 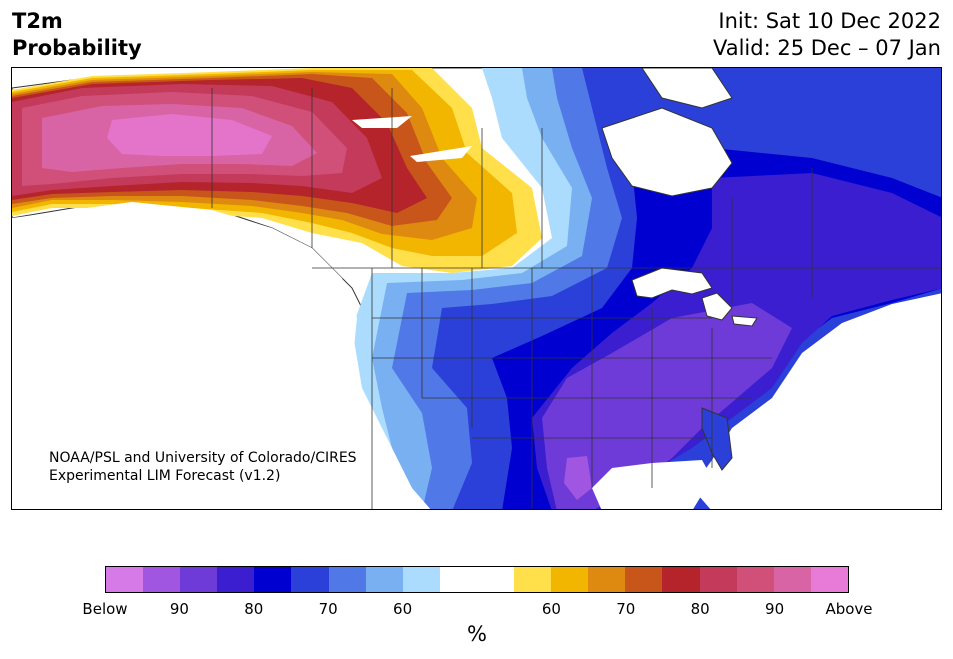 What do you see at coordinates (829, 21) in the screenshot?
I see `init-date: Init: Sat 10 Dec 2022` at bounding box center [829, 21].